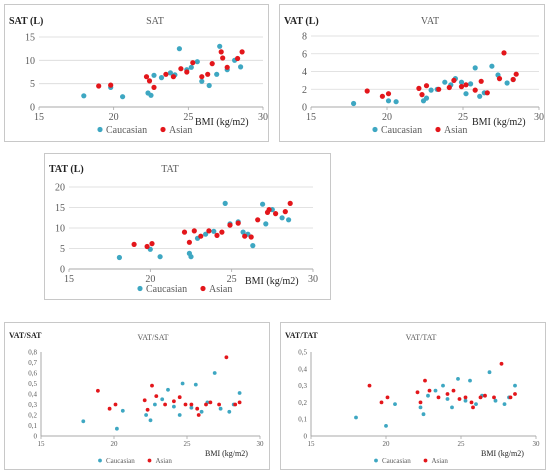  What do you see at coordinates (62, 249) in the screenshot?
I see `y-tick-label: 5` at bounding box center [62, 249].